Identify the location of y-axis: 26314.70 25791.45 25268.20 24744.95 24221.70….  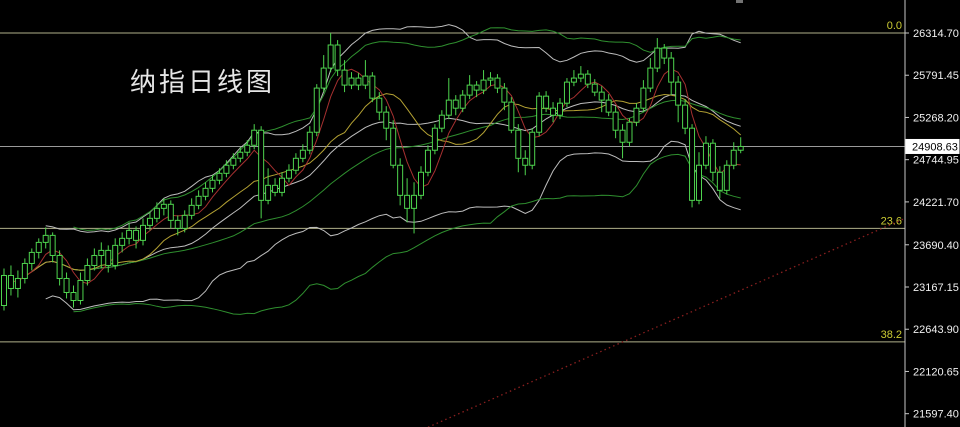
(932, 224).